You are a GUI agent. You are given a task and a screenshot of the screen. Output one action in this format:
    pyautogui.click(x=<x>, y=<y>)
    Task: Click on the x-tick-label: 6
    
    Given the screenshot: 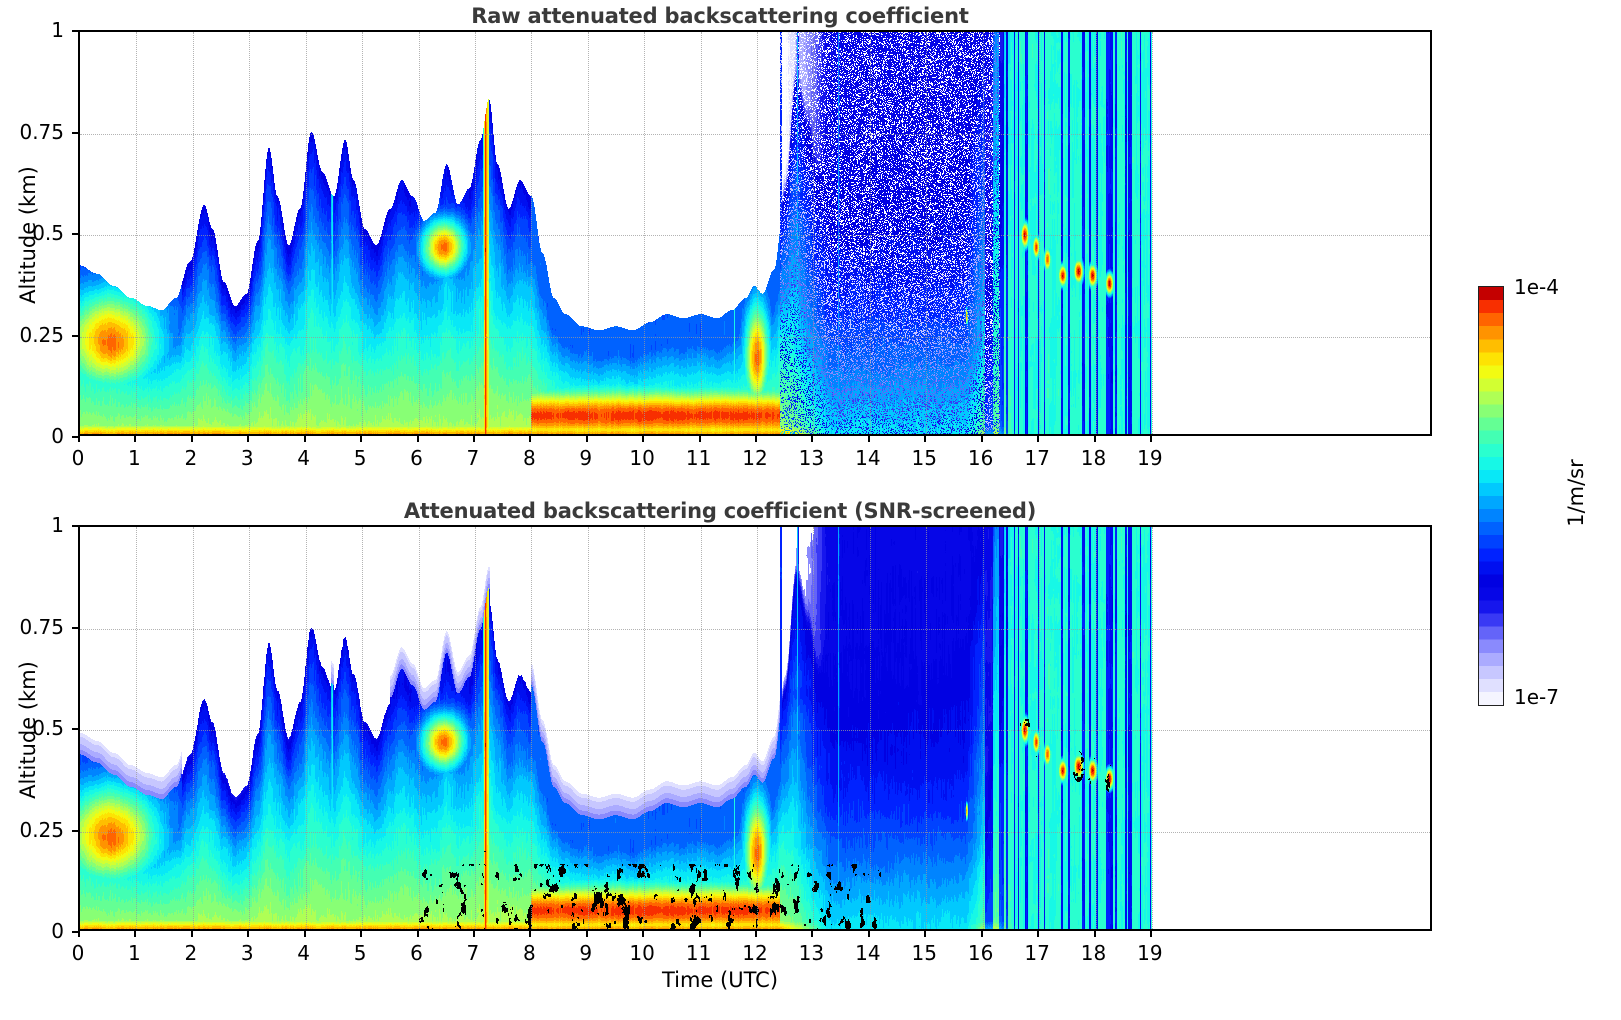 What is the action you would take?
    pyautogui.click(x=416, y=458)
    